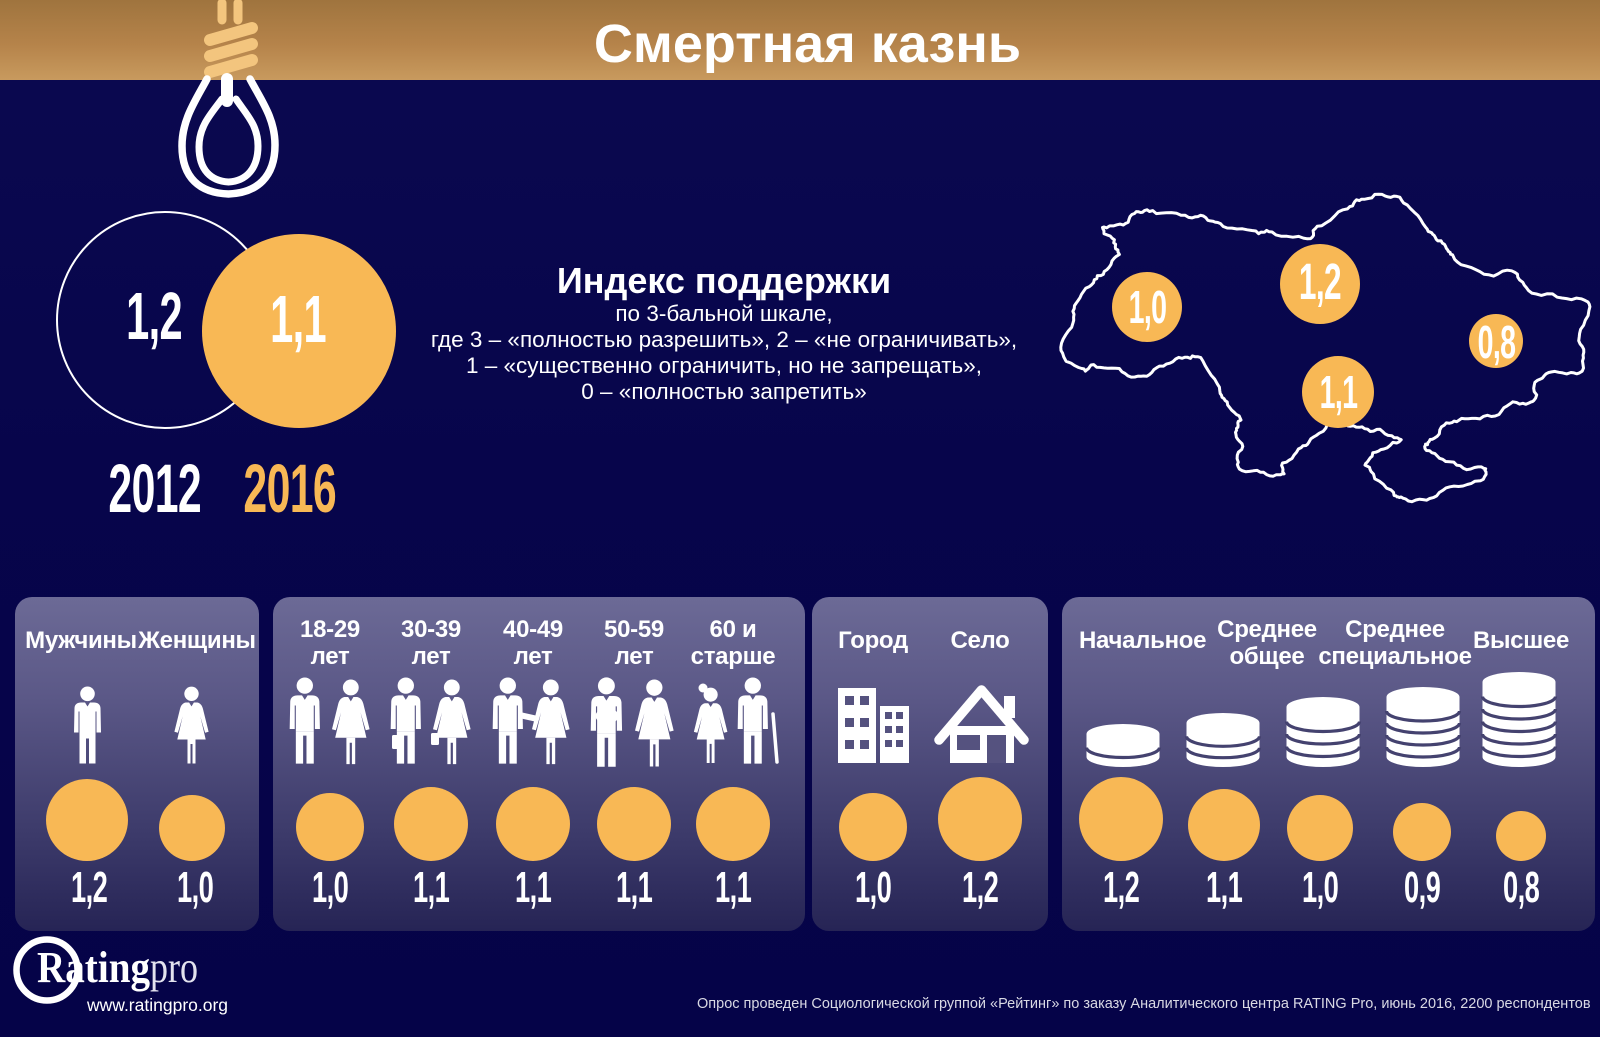 The width and height of the screenshot is (1600, 1037). Describe the element at coordinates (93, 967) in the screenshot. I see `svg-text: Rating` at that location.